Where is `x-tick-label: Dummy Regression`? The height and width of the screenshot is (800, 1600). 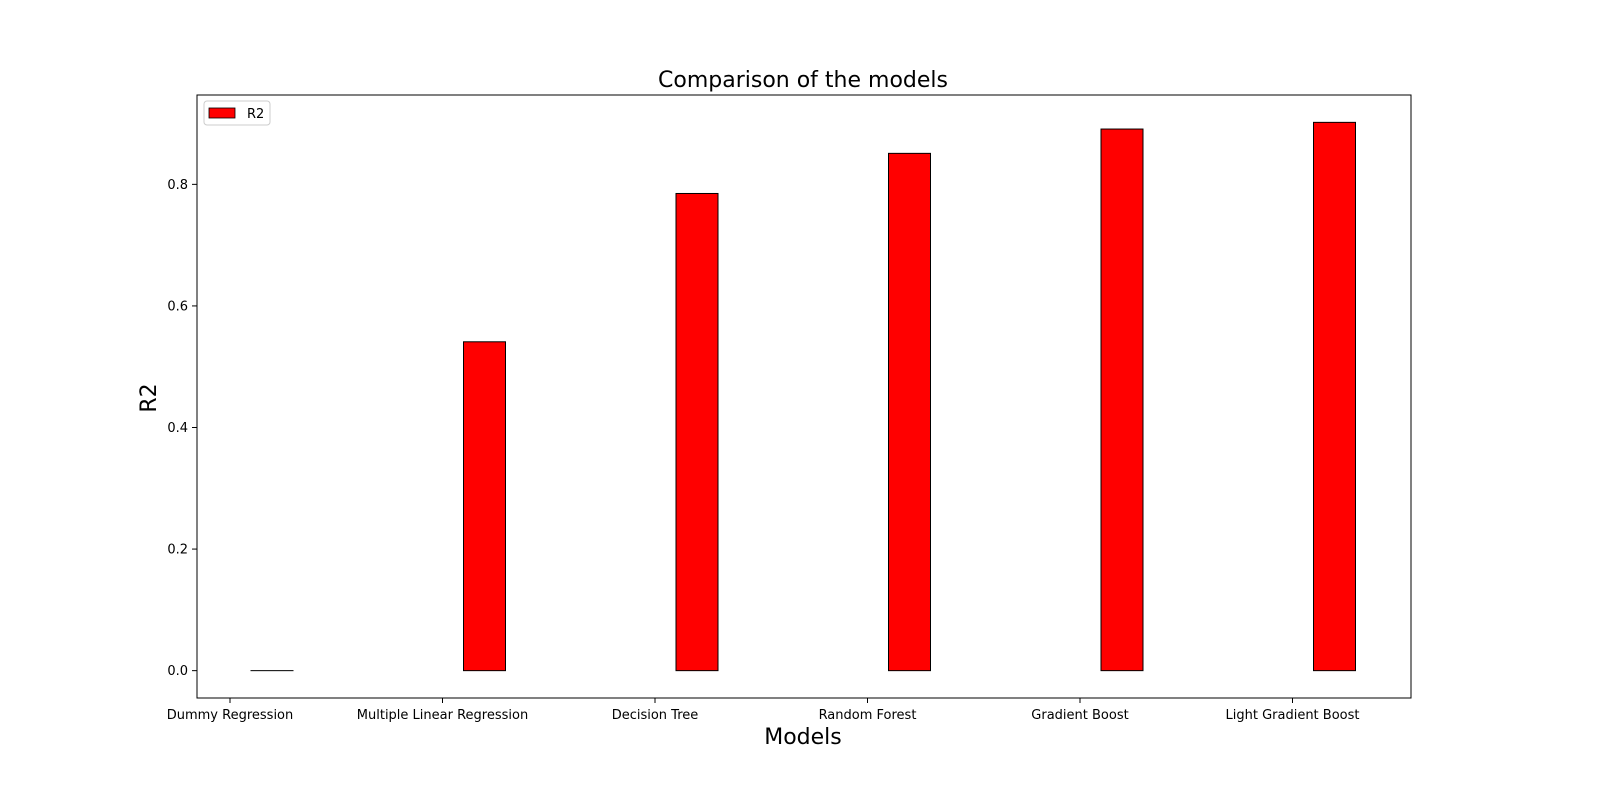
x-tick-label: Dummy Regression is located at coordinates (230, 715).